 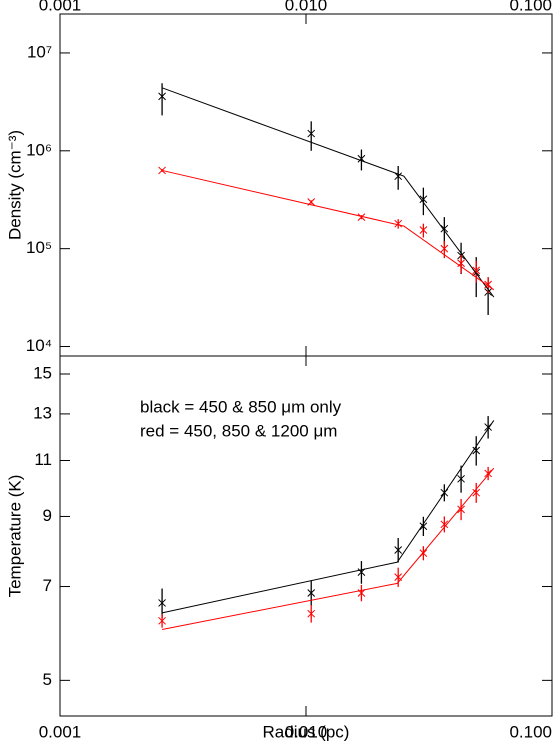 I want to click on y-axis-label: Temperature (K), so click(x=14, y=536).